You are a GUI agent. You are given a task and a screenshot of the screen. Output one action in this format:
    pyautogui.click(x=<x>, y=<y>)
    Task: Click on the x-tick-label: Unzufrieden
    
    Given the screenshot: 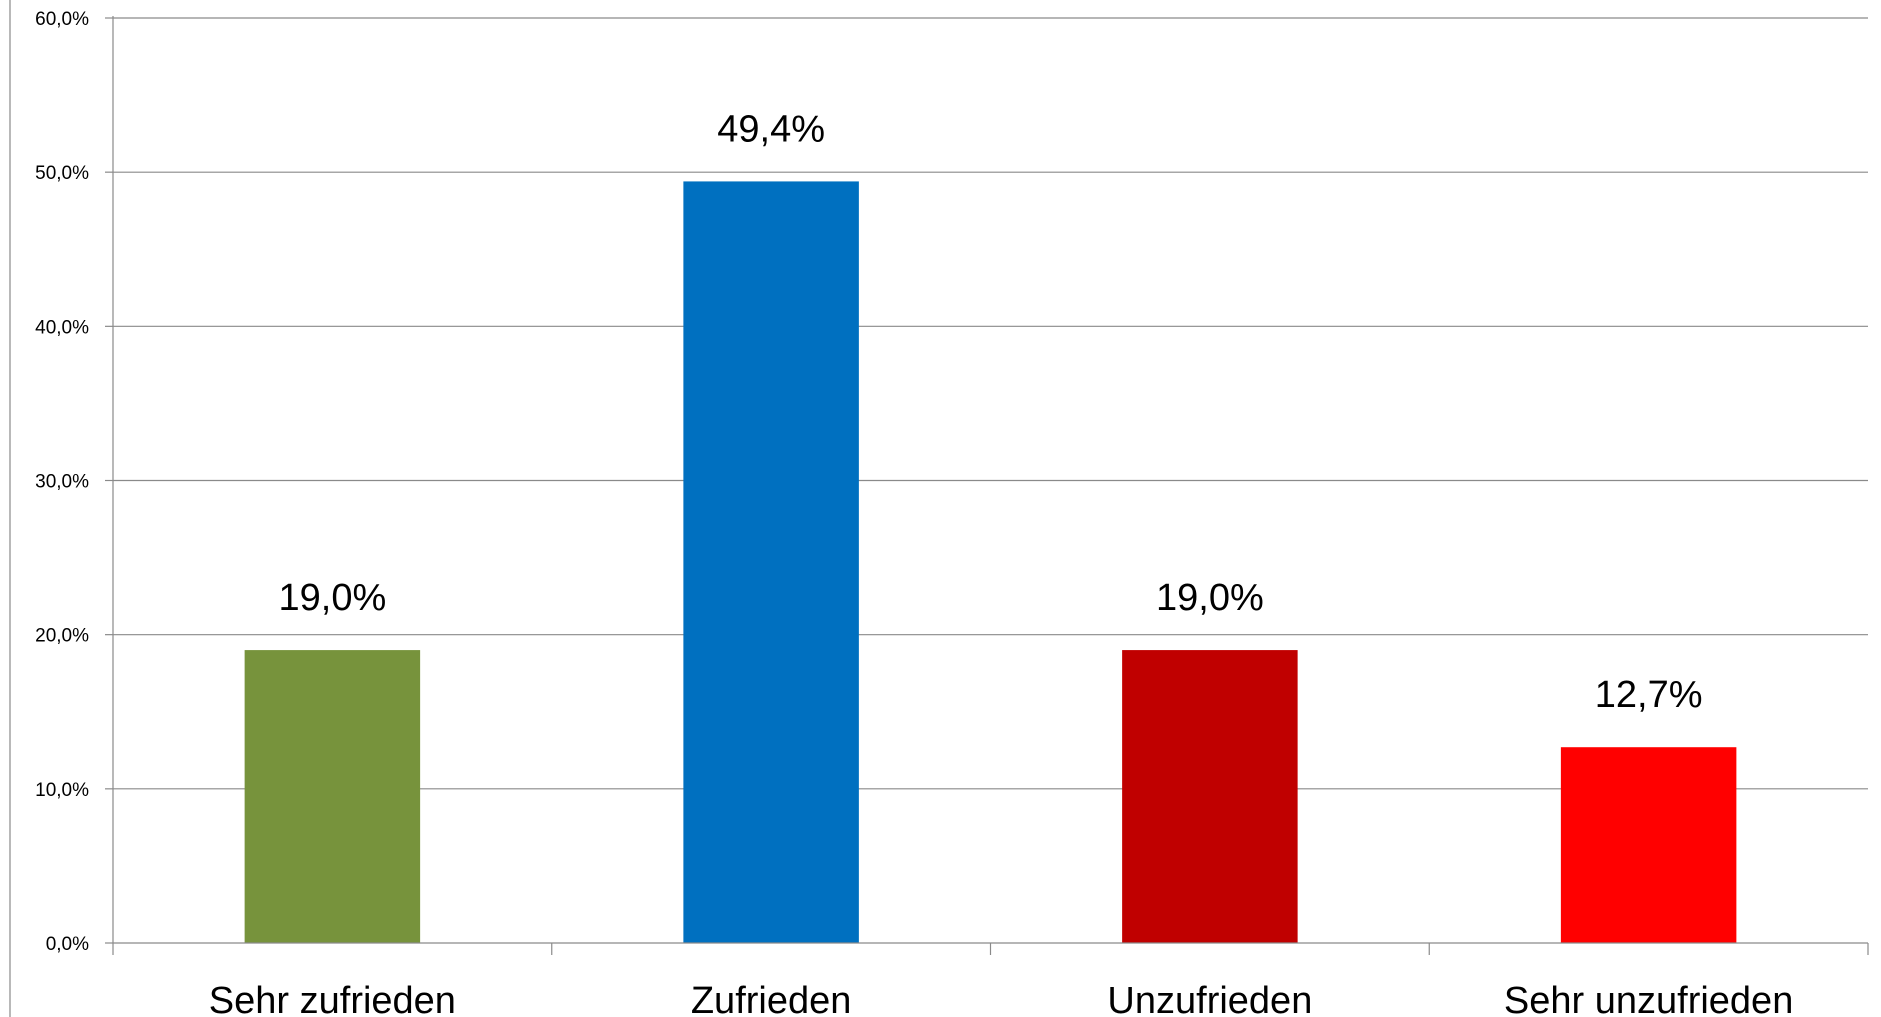 What is the action you would take?
    pyautogui.click(x=1209, y=998)
    